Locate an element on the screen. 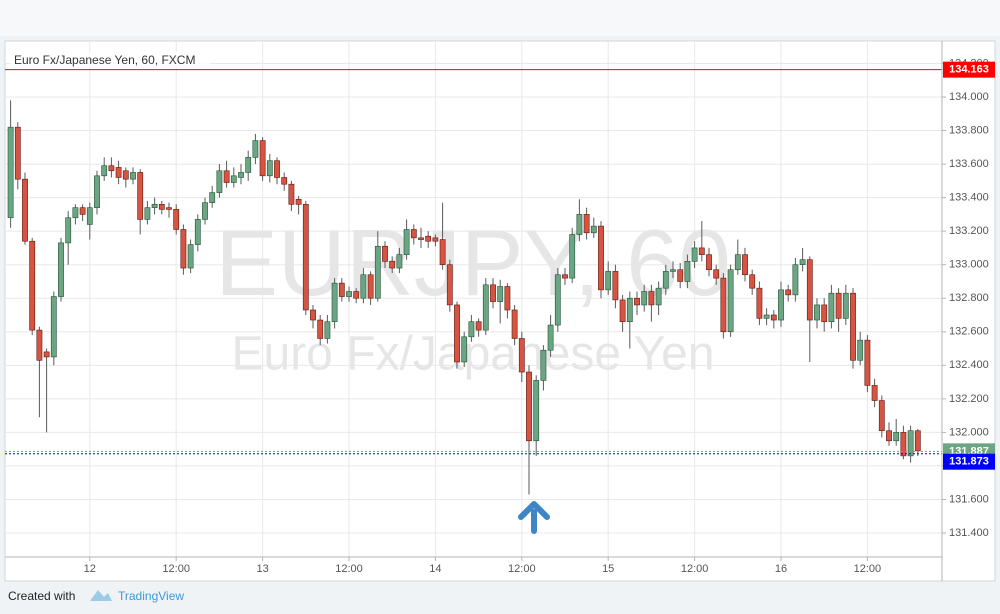 This screenshot has height=614, width=1000. y-tick-label: 131.600 is located at coordinates (969, 499).